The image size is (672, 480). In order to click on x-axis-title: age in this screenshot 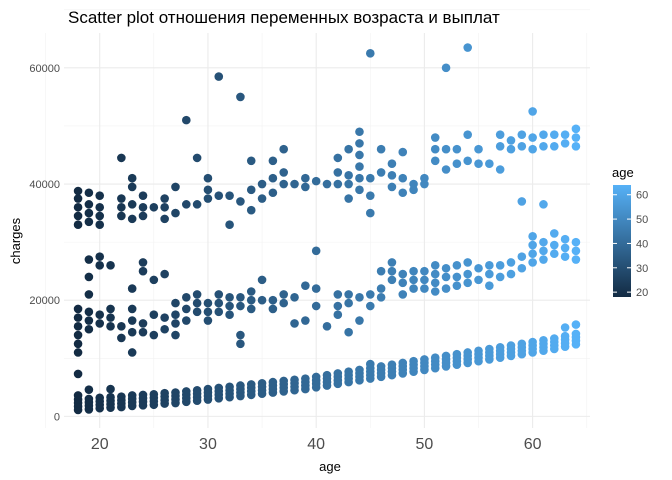, I will do `click(330, 466)`.